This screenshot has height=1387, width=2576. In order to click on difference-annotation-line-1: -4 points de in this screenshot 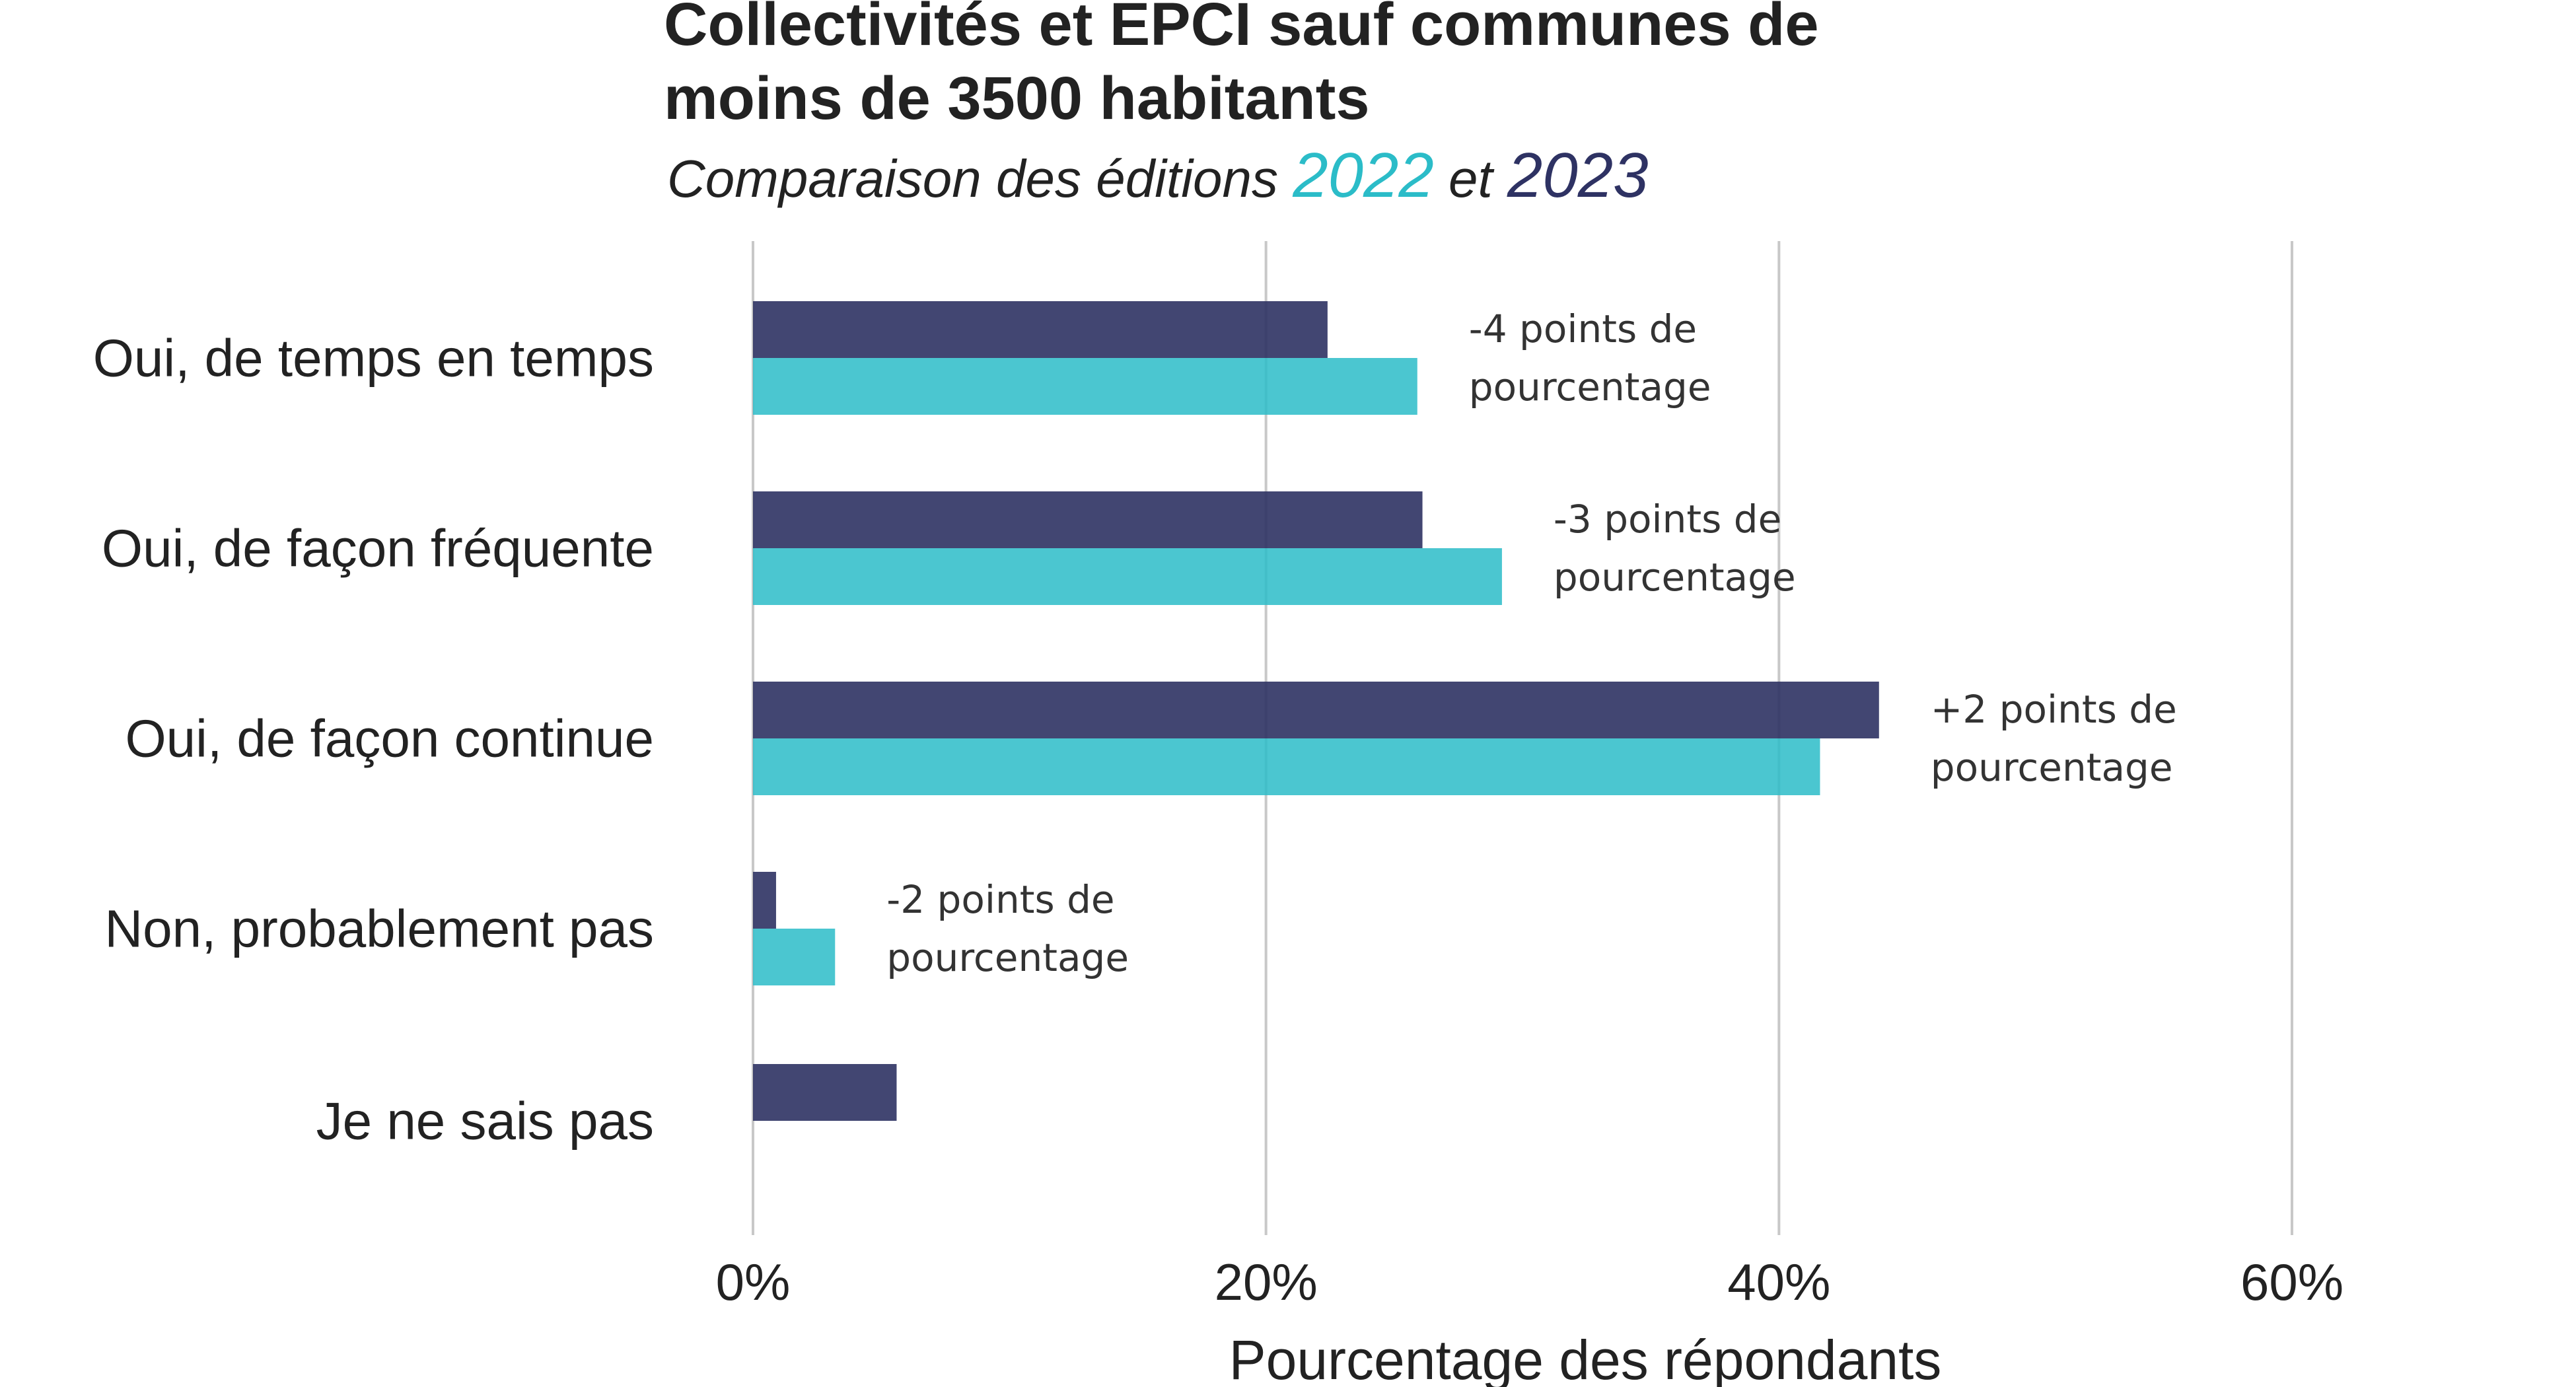, I will do `click(1583, 328)`.